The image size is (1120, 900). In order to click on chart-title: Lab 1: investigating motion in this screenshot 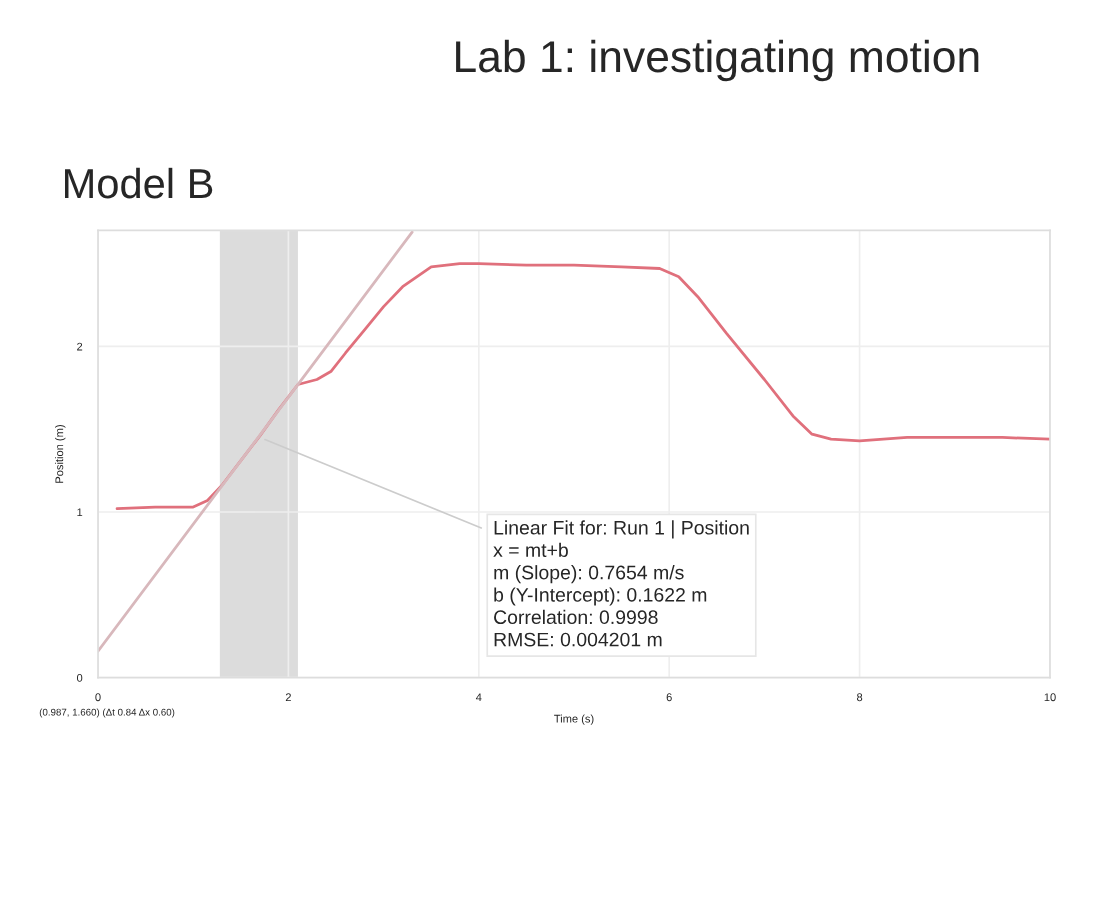, I will do `click(717, 60)`.